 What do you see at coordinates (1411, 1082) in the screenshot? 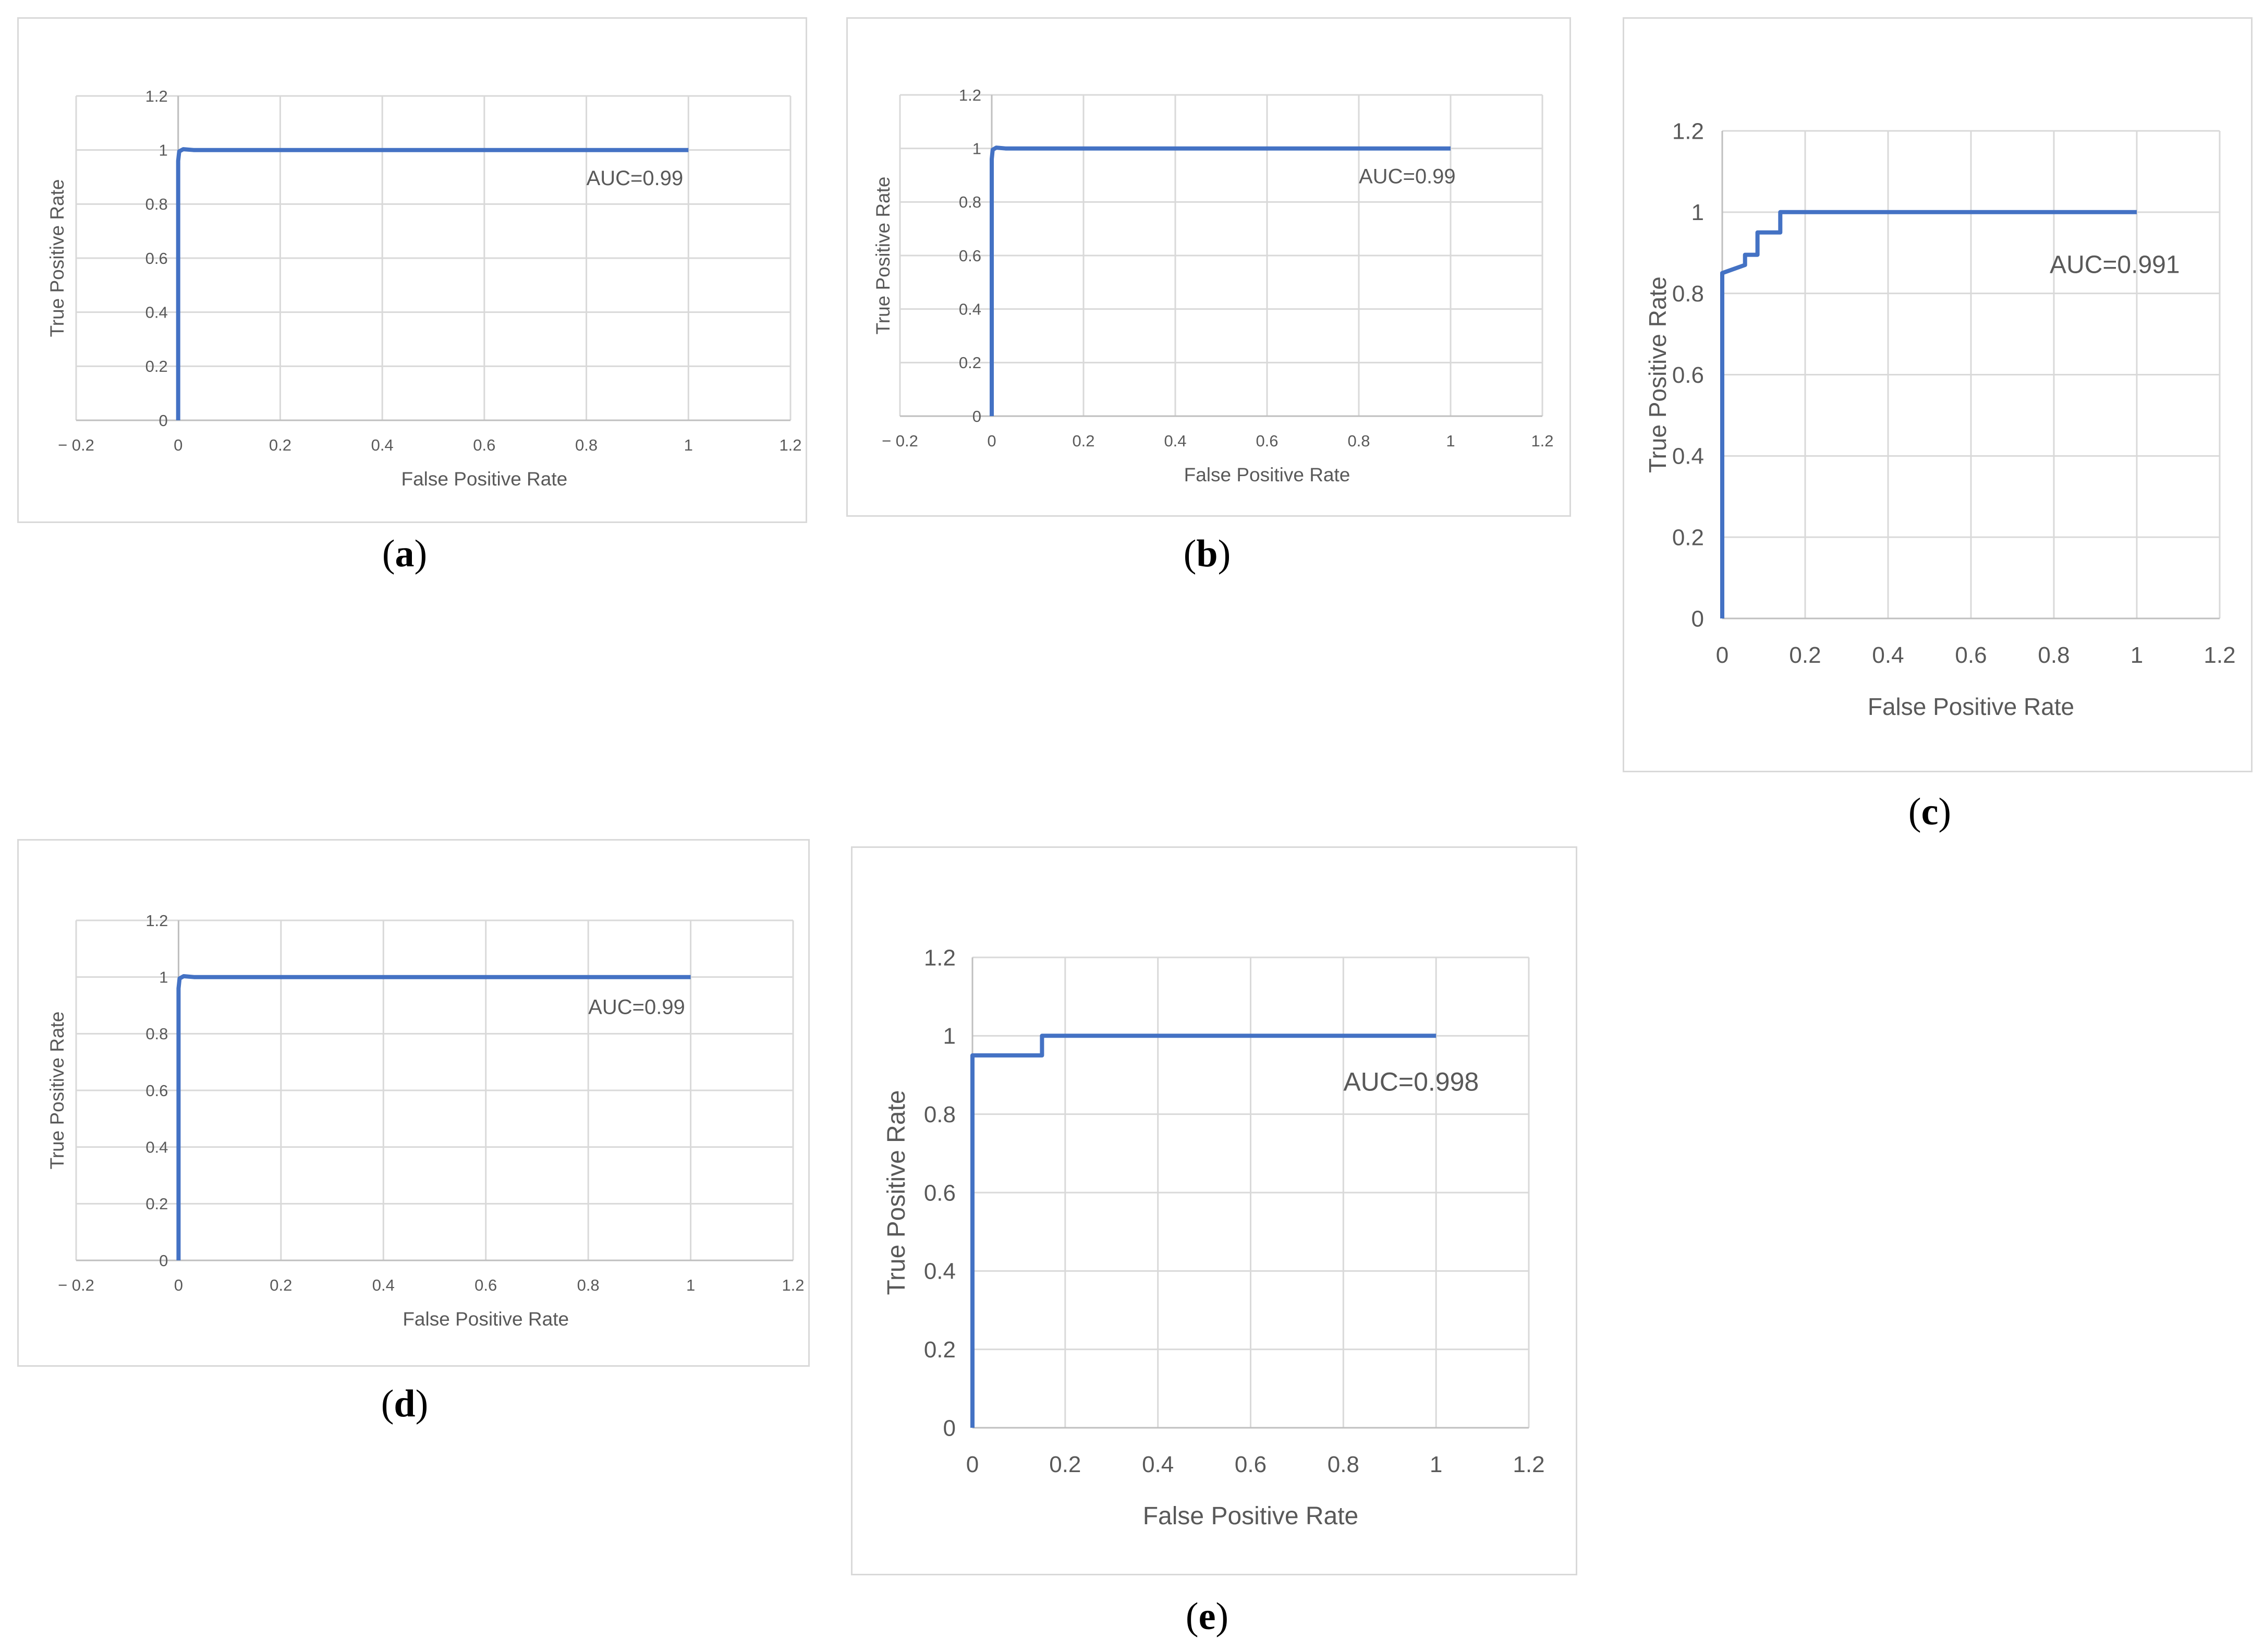
I see `auc-label-e: AUC=0.998` at bounding box center [1411, 1082].